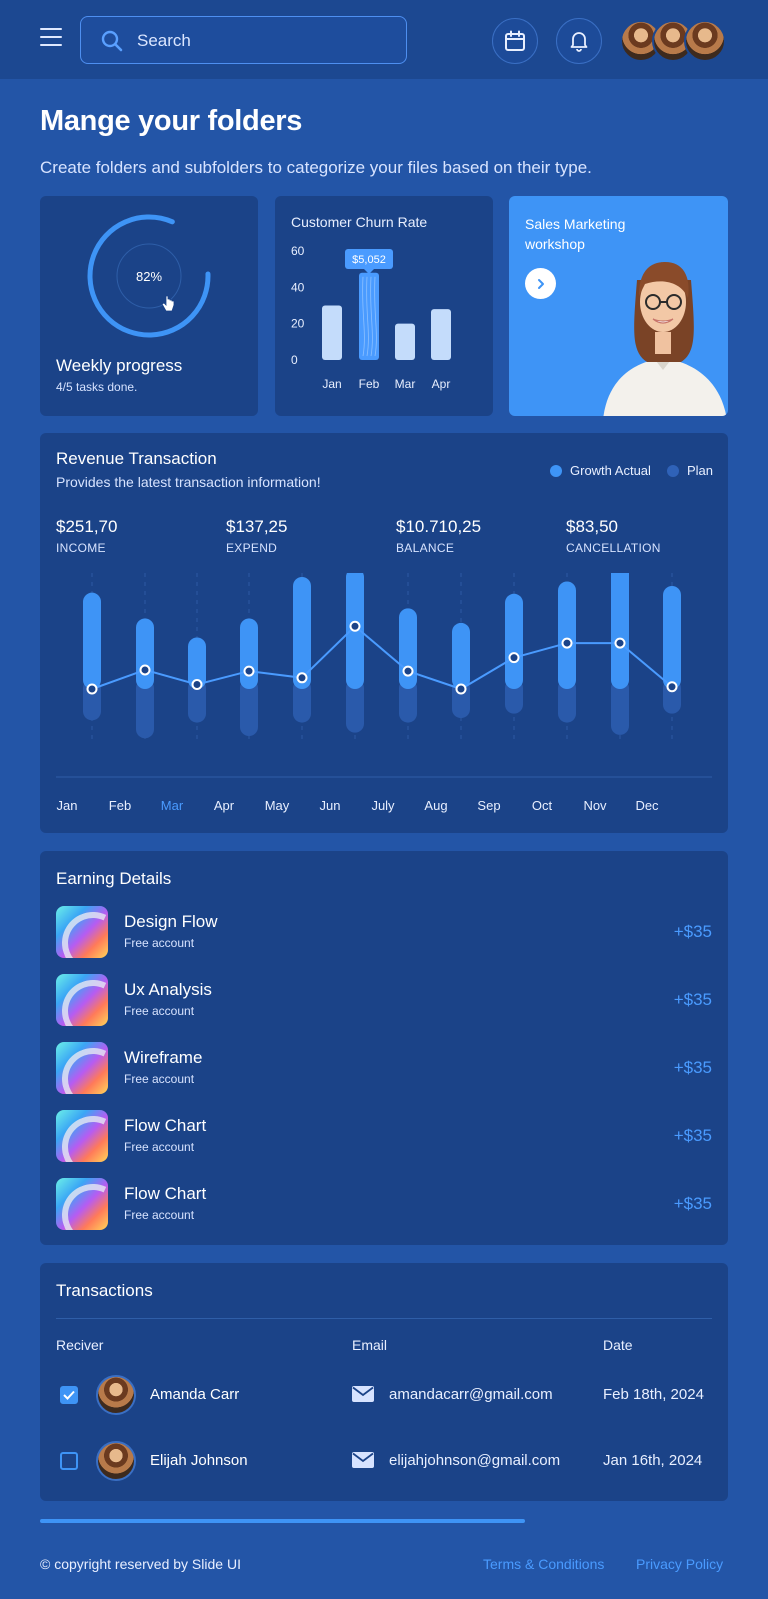 Image resolution: width=768 pixels, height=1599 pixels. I want to click on trend-line, so click(382, 657).